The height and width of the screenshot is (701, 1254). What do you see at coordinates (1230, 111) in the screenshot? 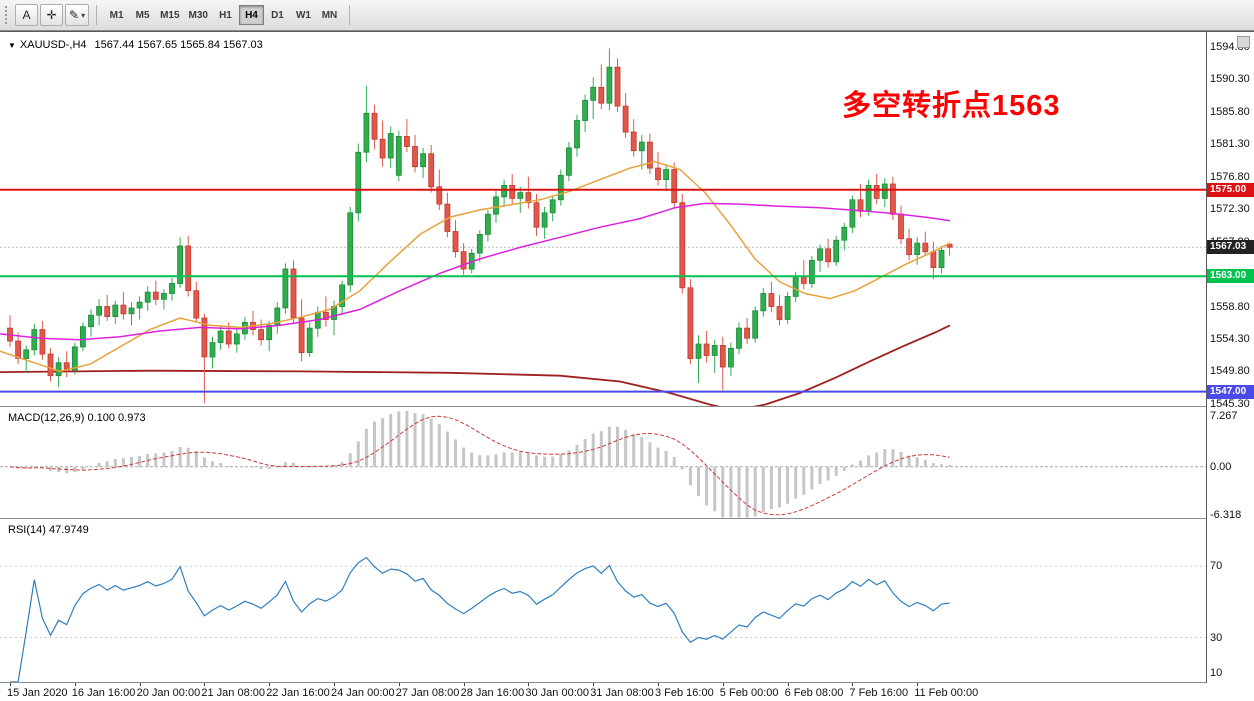
I see `axis-label: 1585.80` at bounding box center [1230, 111].